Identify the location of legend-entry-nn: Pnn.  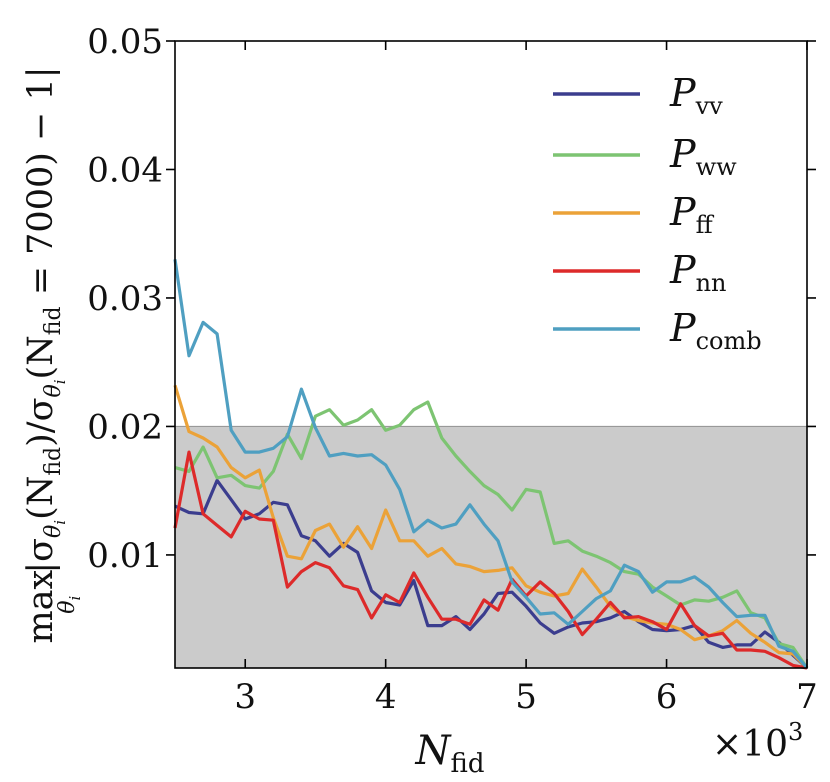
(640, 272).